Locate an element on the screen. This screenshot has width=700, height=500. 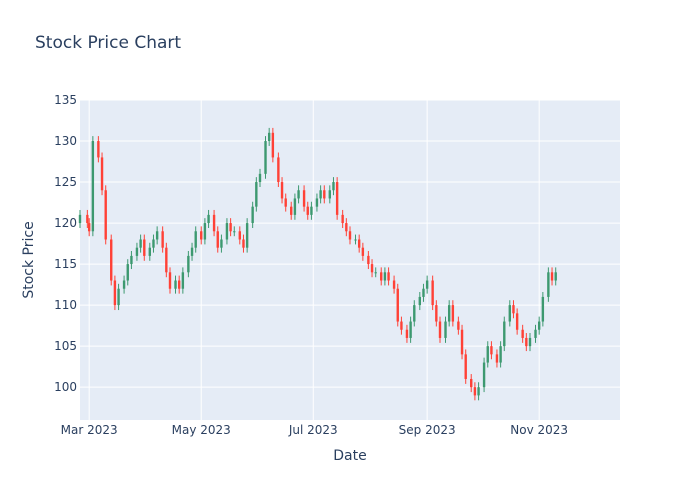
x-tick-label: May 2023 is located at coordinates (201, 430).